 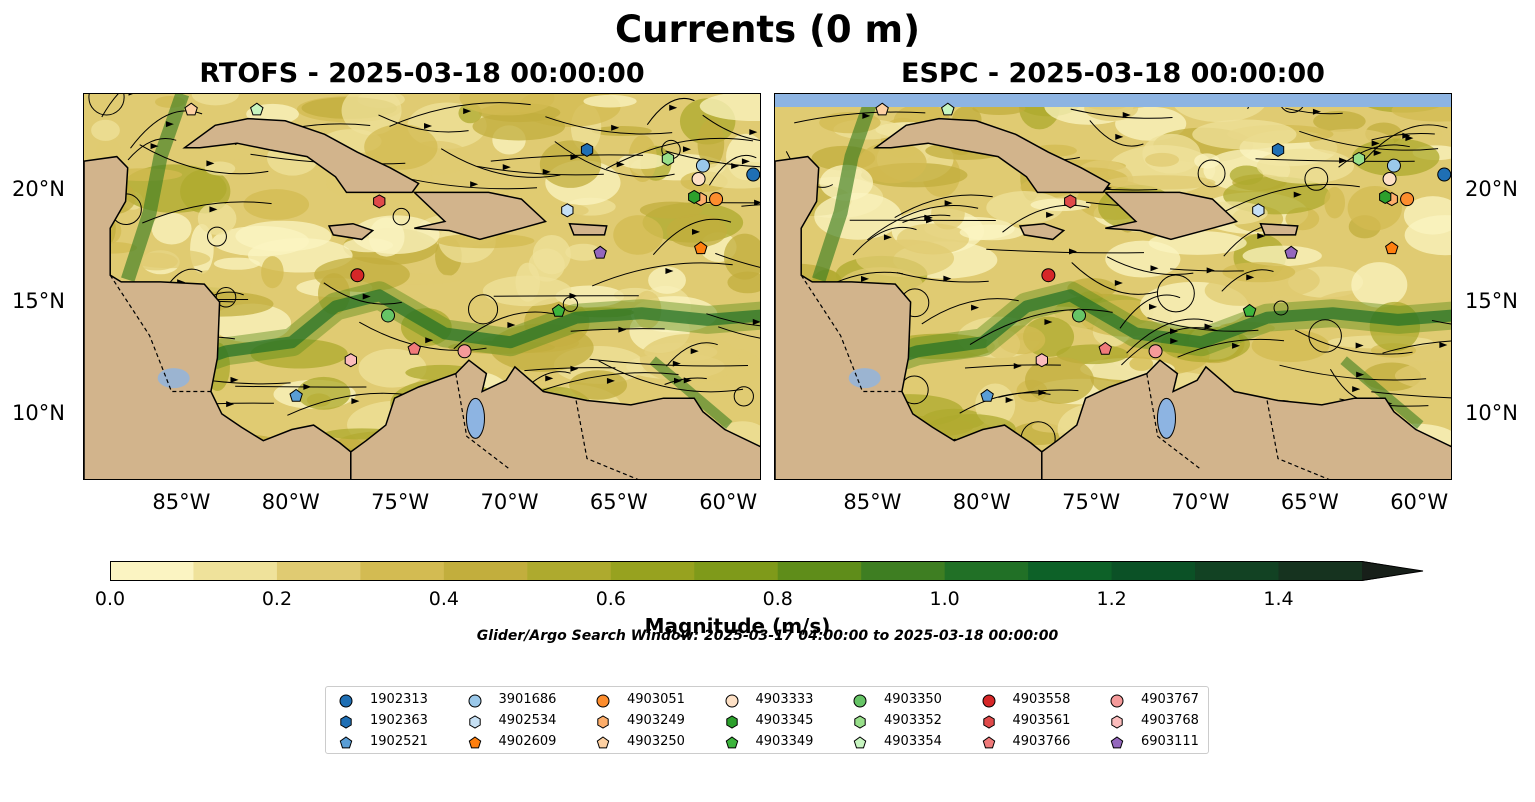 I want to click on legend-label: 1902521, so click(x=399, y=741).